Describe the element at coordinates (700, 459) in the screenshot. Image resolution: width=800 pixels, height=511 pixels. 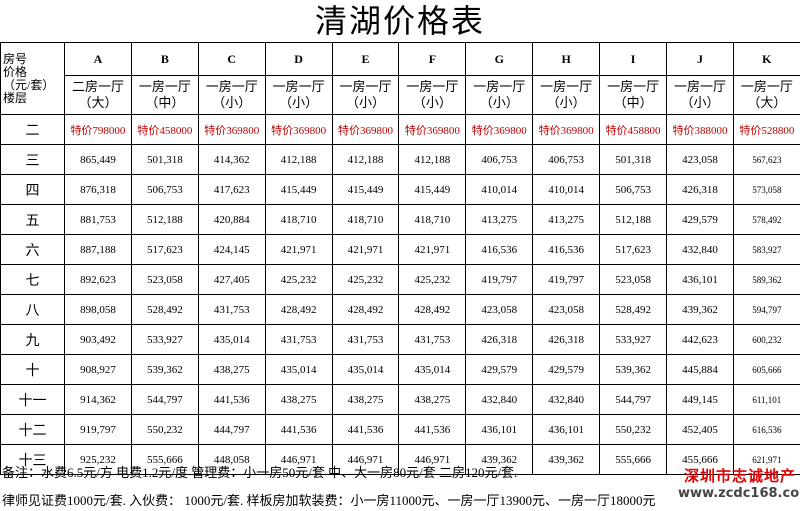
I see `price-cell: 455,666` at that location.